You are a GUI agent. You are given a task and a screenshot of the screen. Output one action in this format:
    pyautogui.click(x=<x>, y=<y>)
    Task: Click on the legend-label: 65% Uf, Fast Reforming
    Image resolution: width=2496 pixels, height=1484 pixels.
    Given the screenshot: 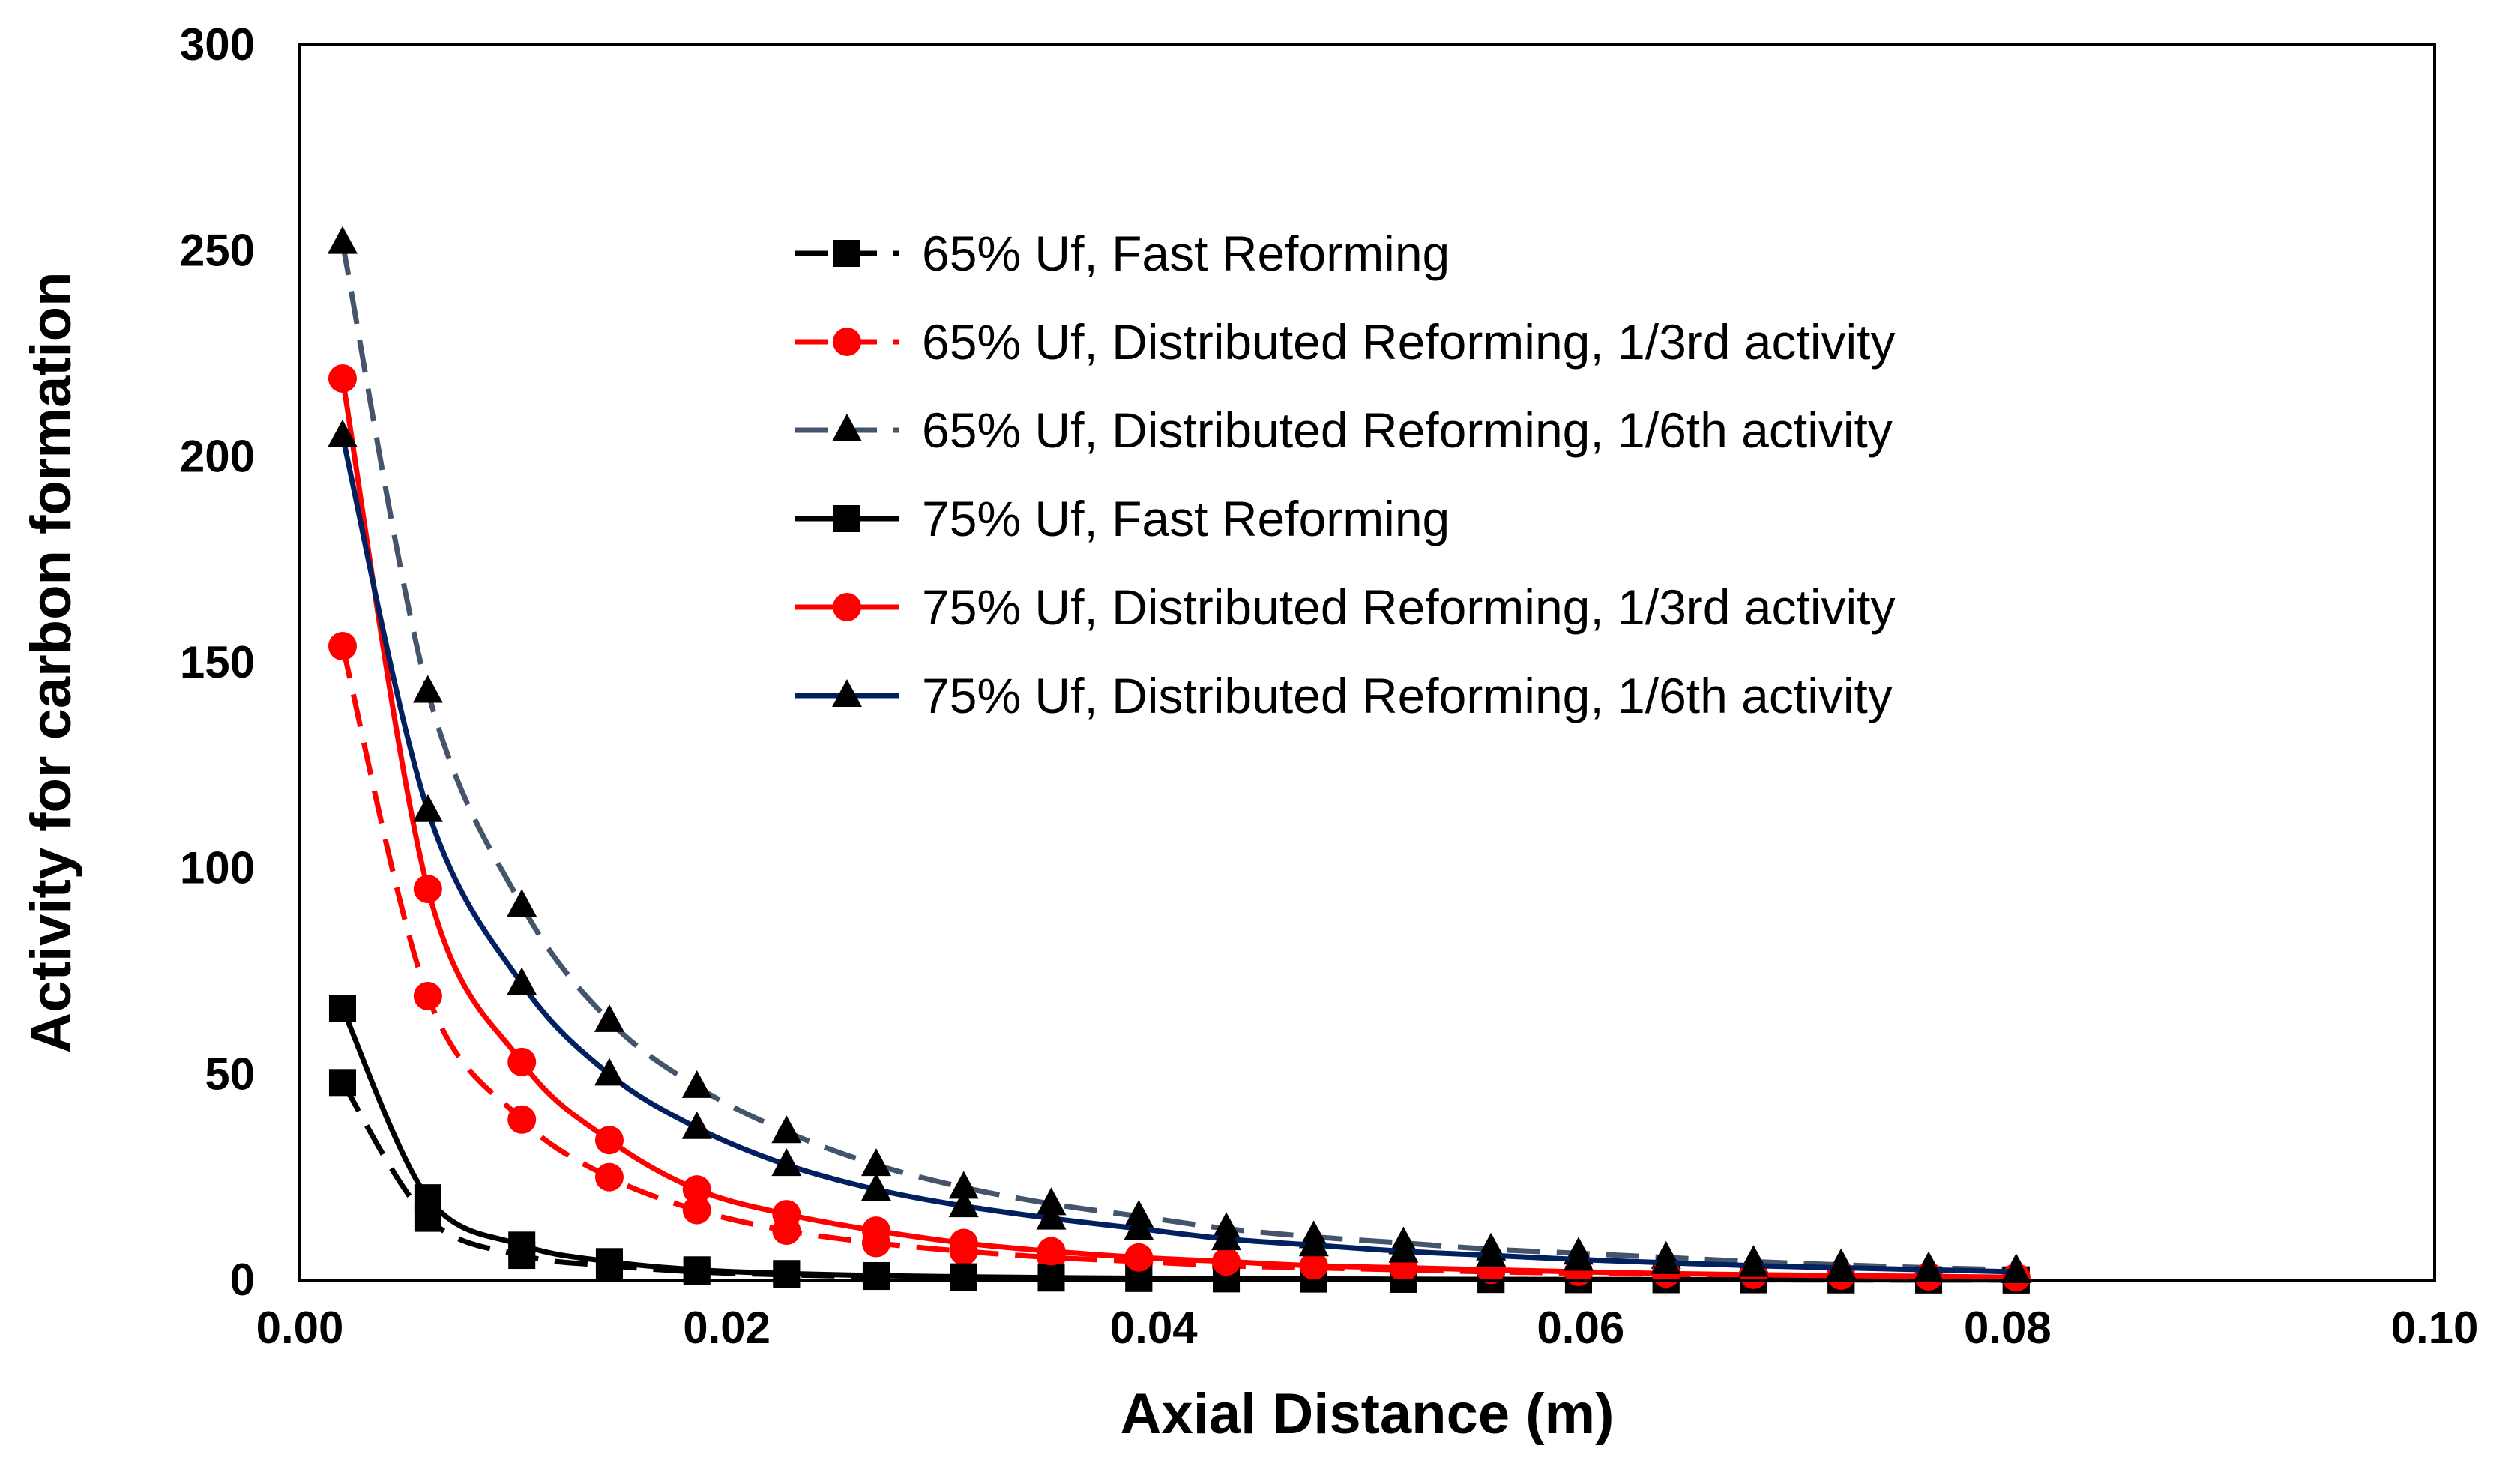 What is the action you would take?
    pyautogui.click(x=1186, y=254)
    